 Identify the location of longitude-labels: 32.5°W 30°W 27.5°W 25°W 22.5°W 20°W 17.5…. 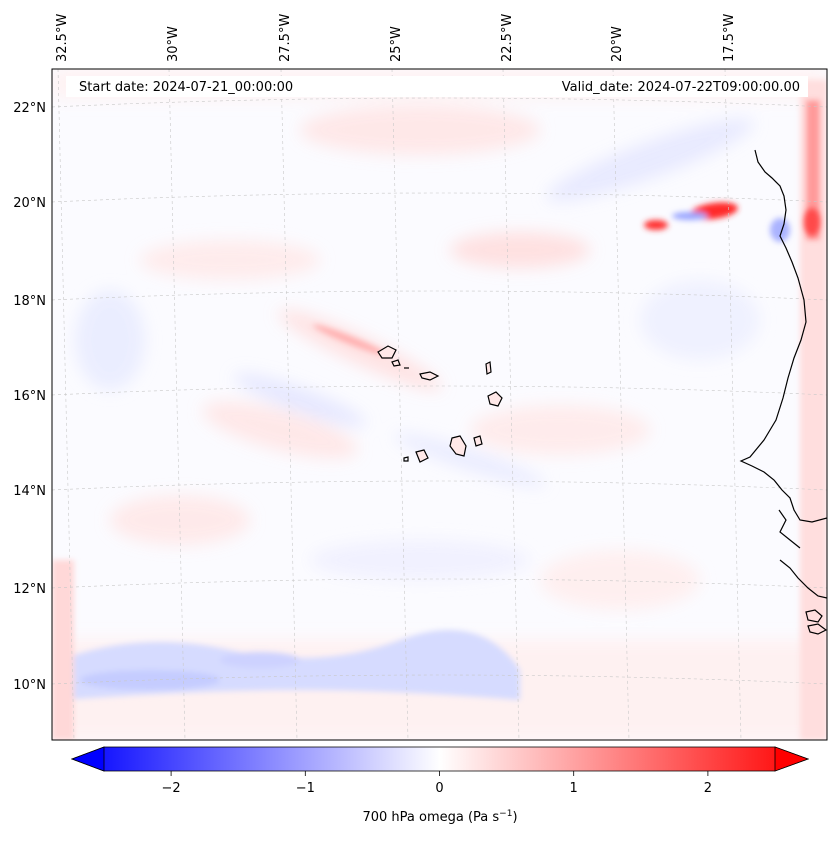
(396, 38).